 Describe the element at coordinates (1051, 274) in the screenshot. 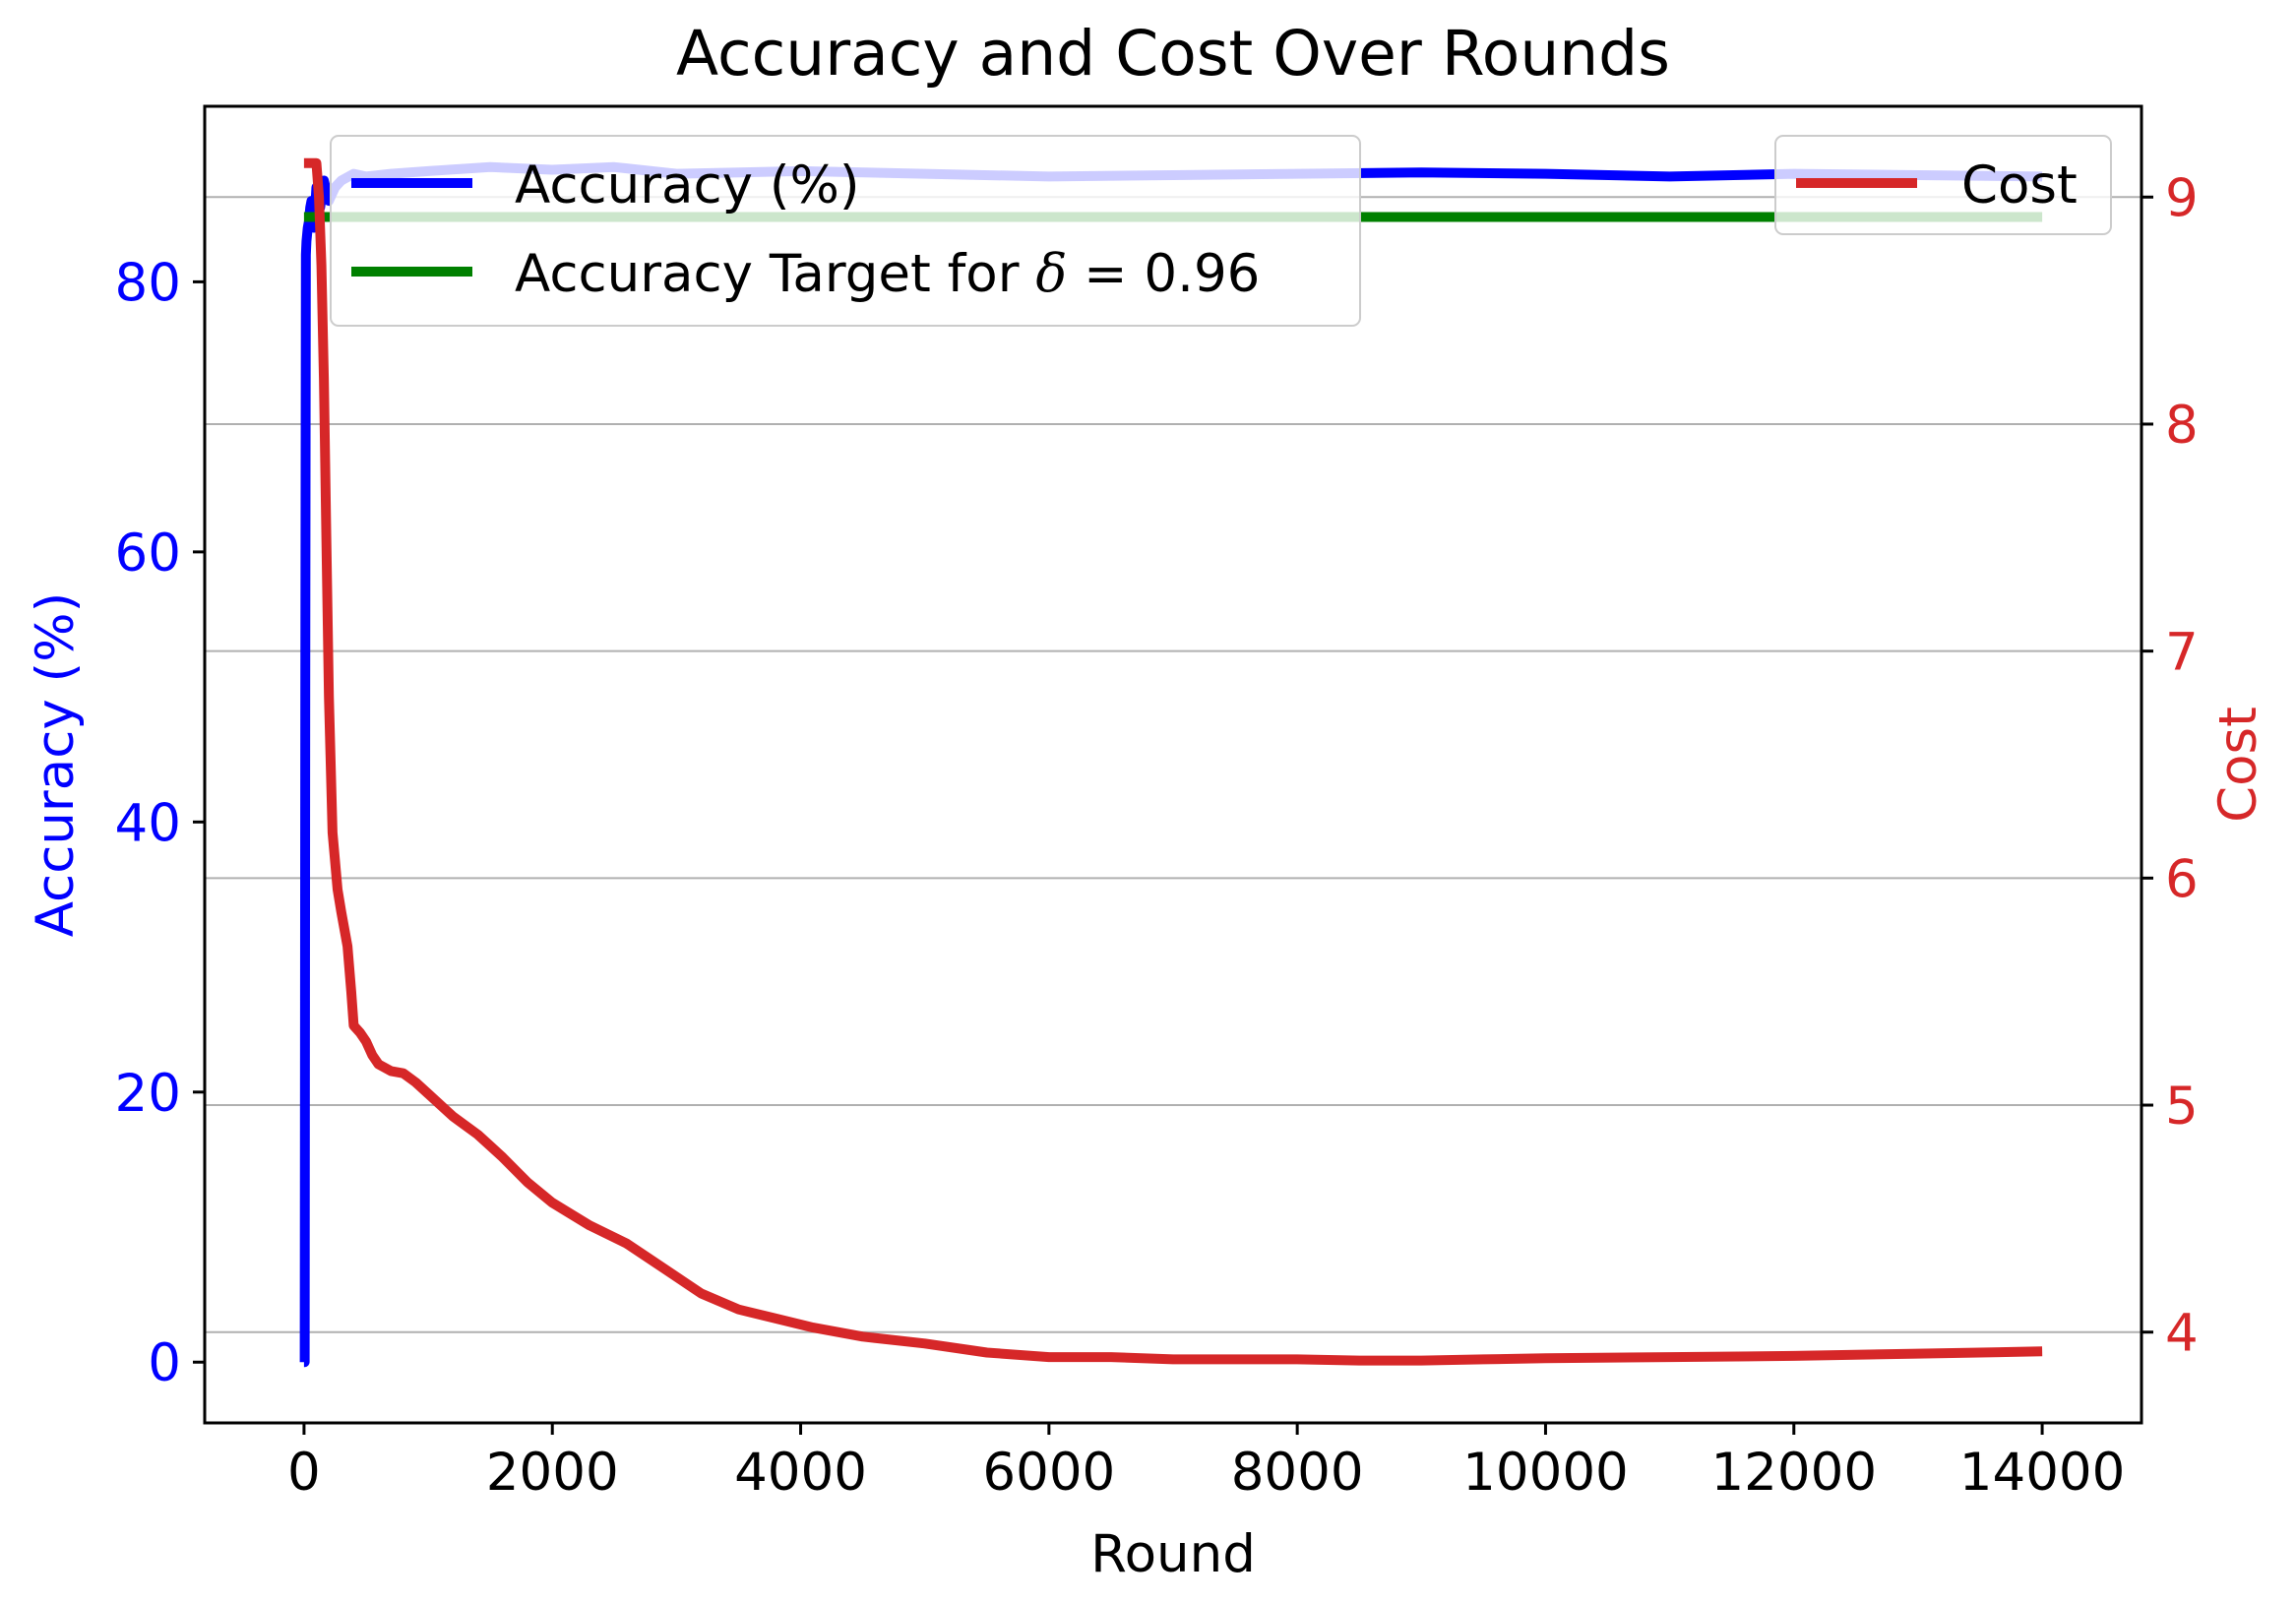

I see `legend-target-label-symbol: δ` at that location.